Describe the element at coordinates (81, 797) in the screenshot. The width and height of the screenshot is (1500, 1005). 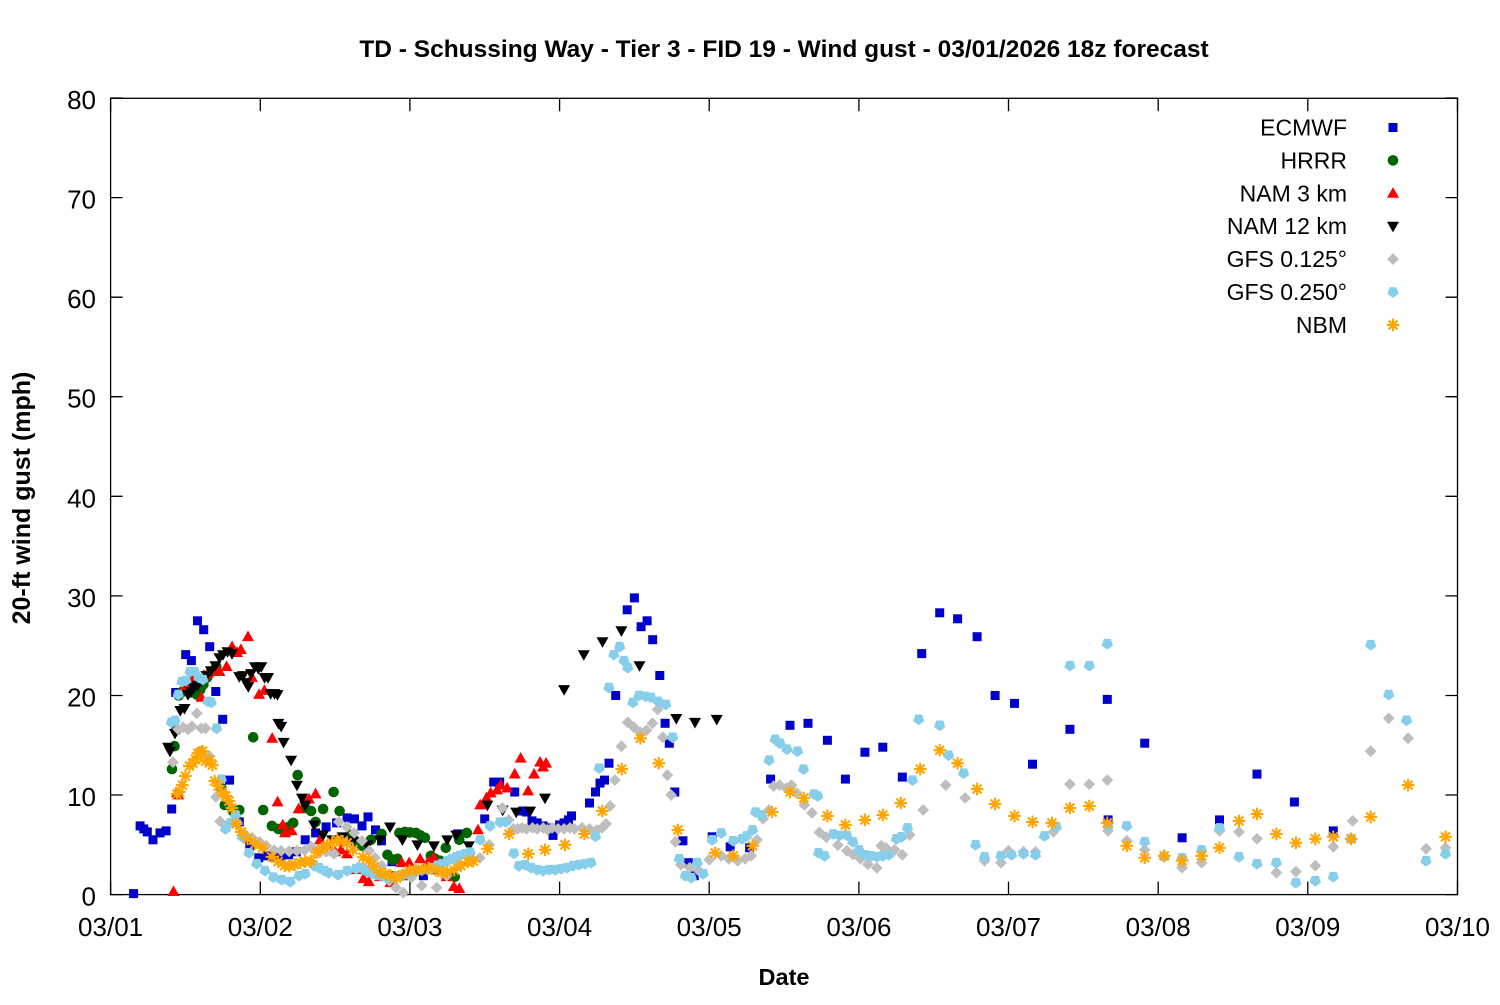
I see `svg-text: 10` at that location.